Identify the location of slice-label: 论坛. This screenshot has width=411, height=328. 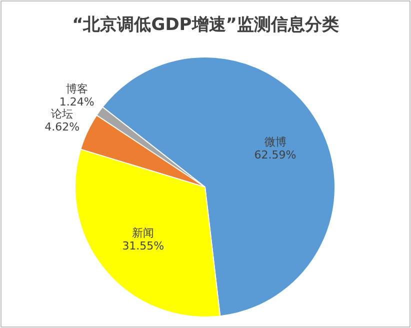
(62, 114).